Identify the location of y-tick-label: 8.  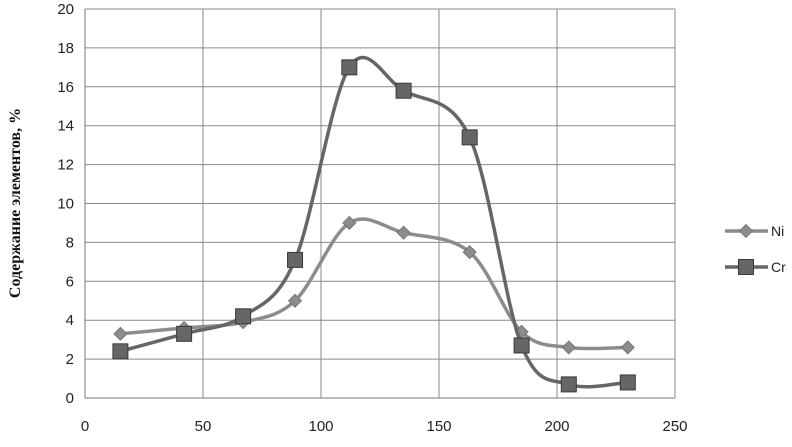
(70, 242).